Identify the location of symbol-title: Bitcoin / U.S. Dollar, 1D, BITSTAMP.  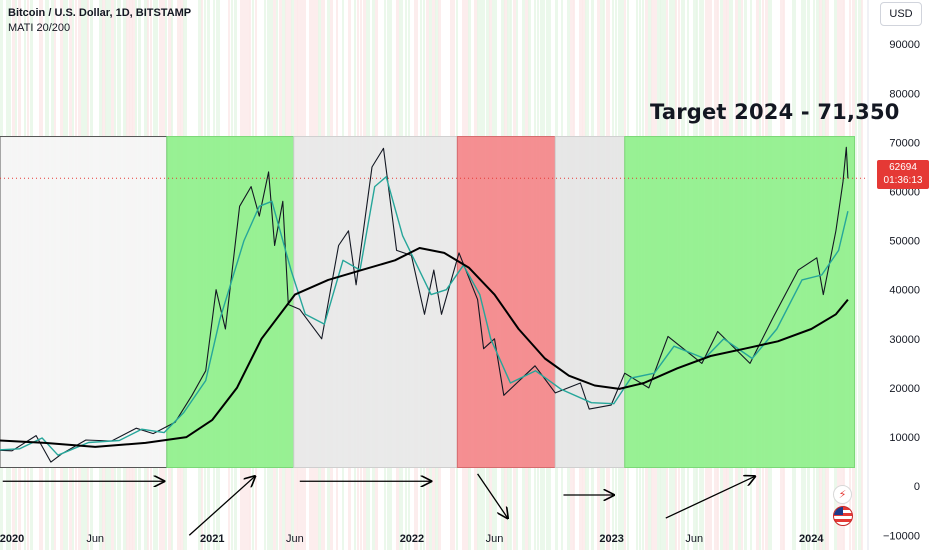
(100, 13).